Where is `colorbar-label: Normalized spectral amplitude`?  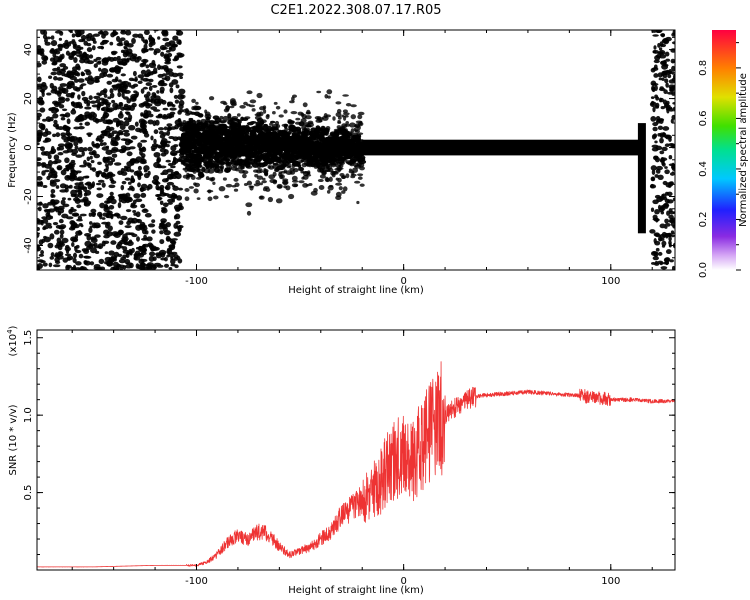
colorbar-label: Normalized spectral amplitude is located at coordinates (743, 150).